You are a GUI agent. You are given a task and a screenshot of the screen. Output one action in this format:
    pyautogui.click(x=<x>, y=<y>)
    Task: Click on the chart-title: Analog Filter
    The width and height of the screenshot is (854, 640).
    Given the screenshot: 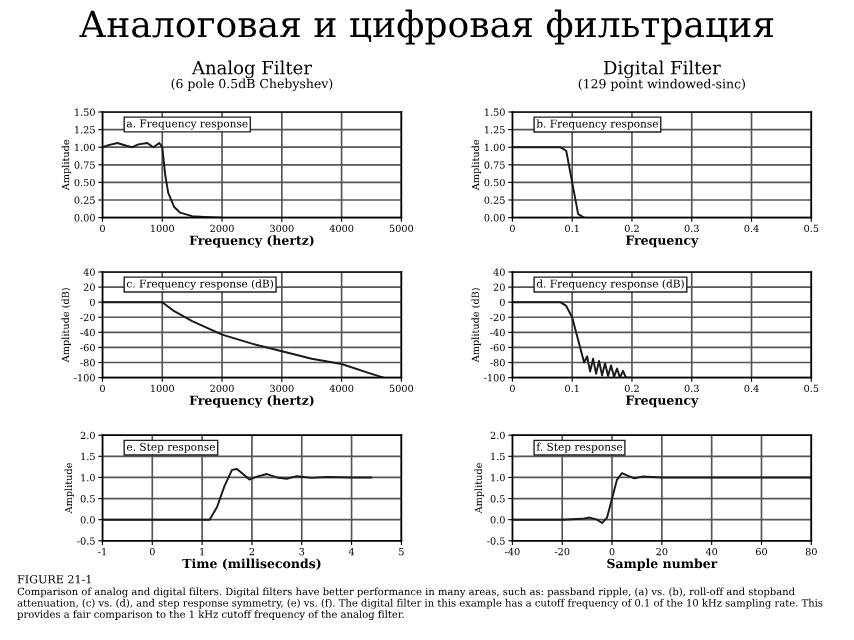 What is the action you would take?
    pyautogui.click(x=251, y=69)
    